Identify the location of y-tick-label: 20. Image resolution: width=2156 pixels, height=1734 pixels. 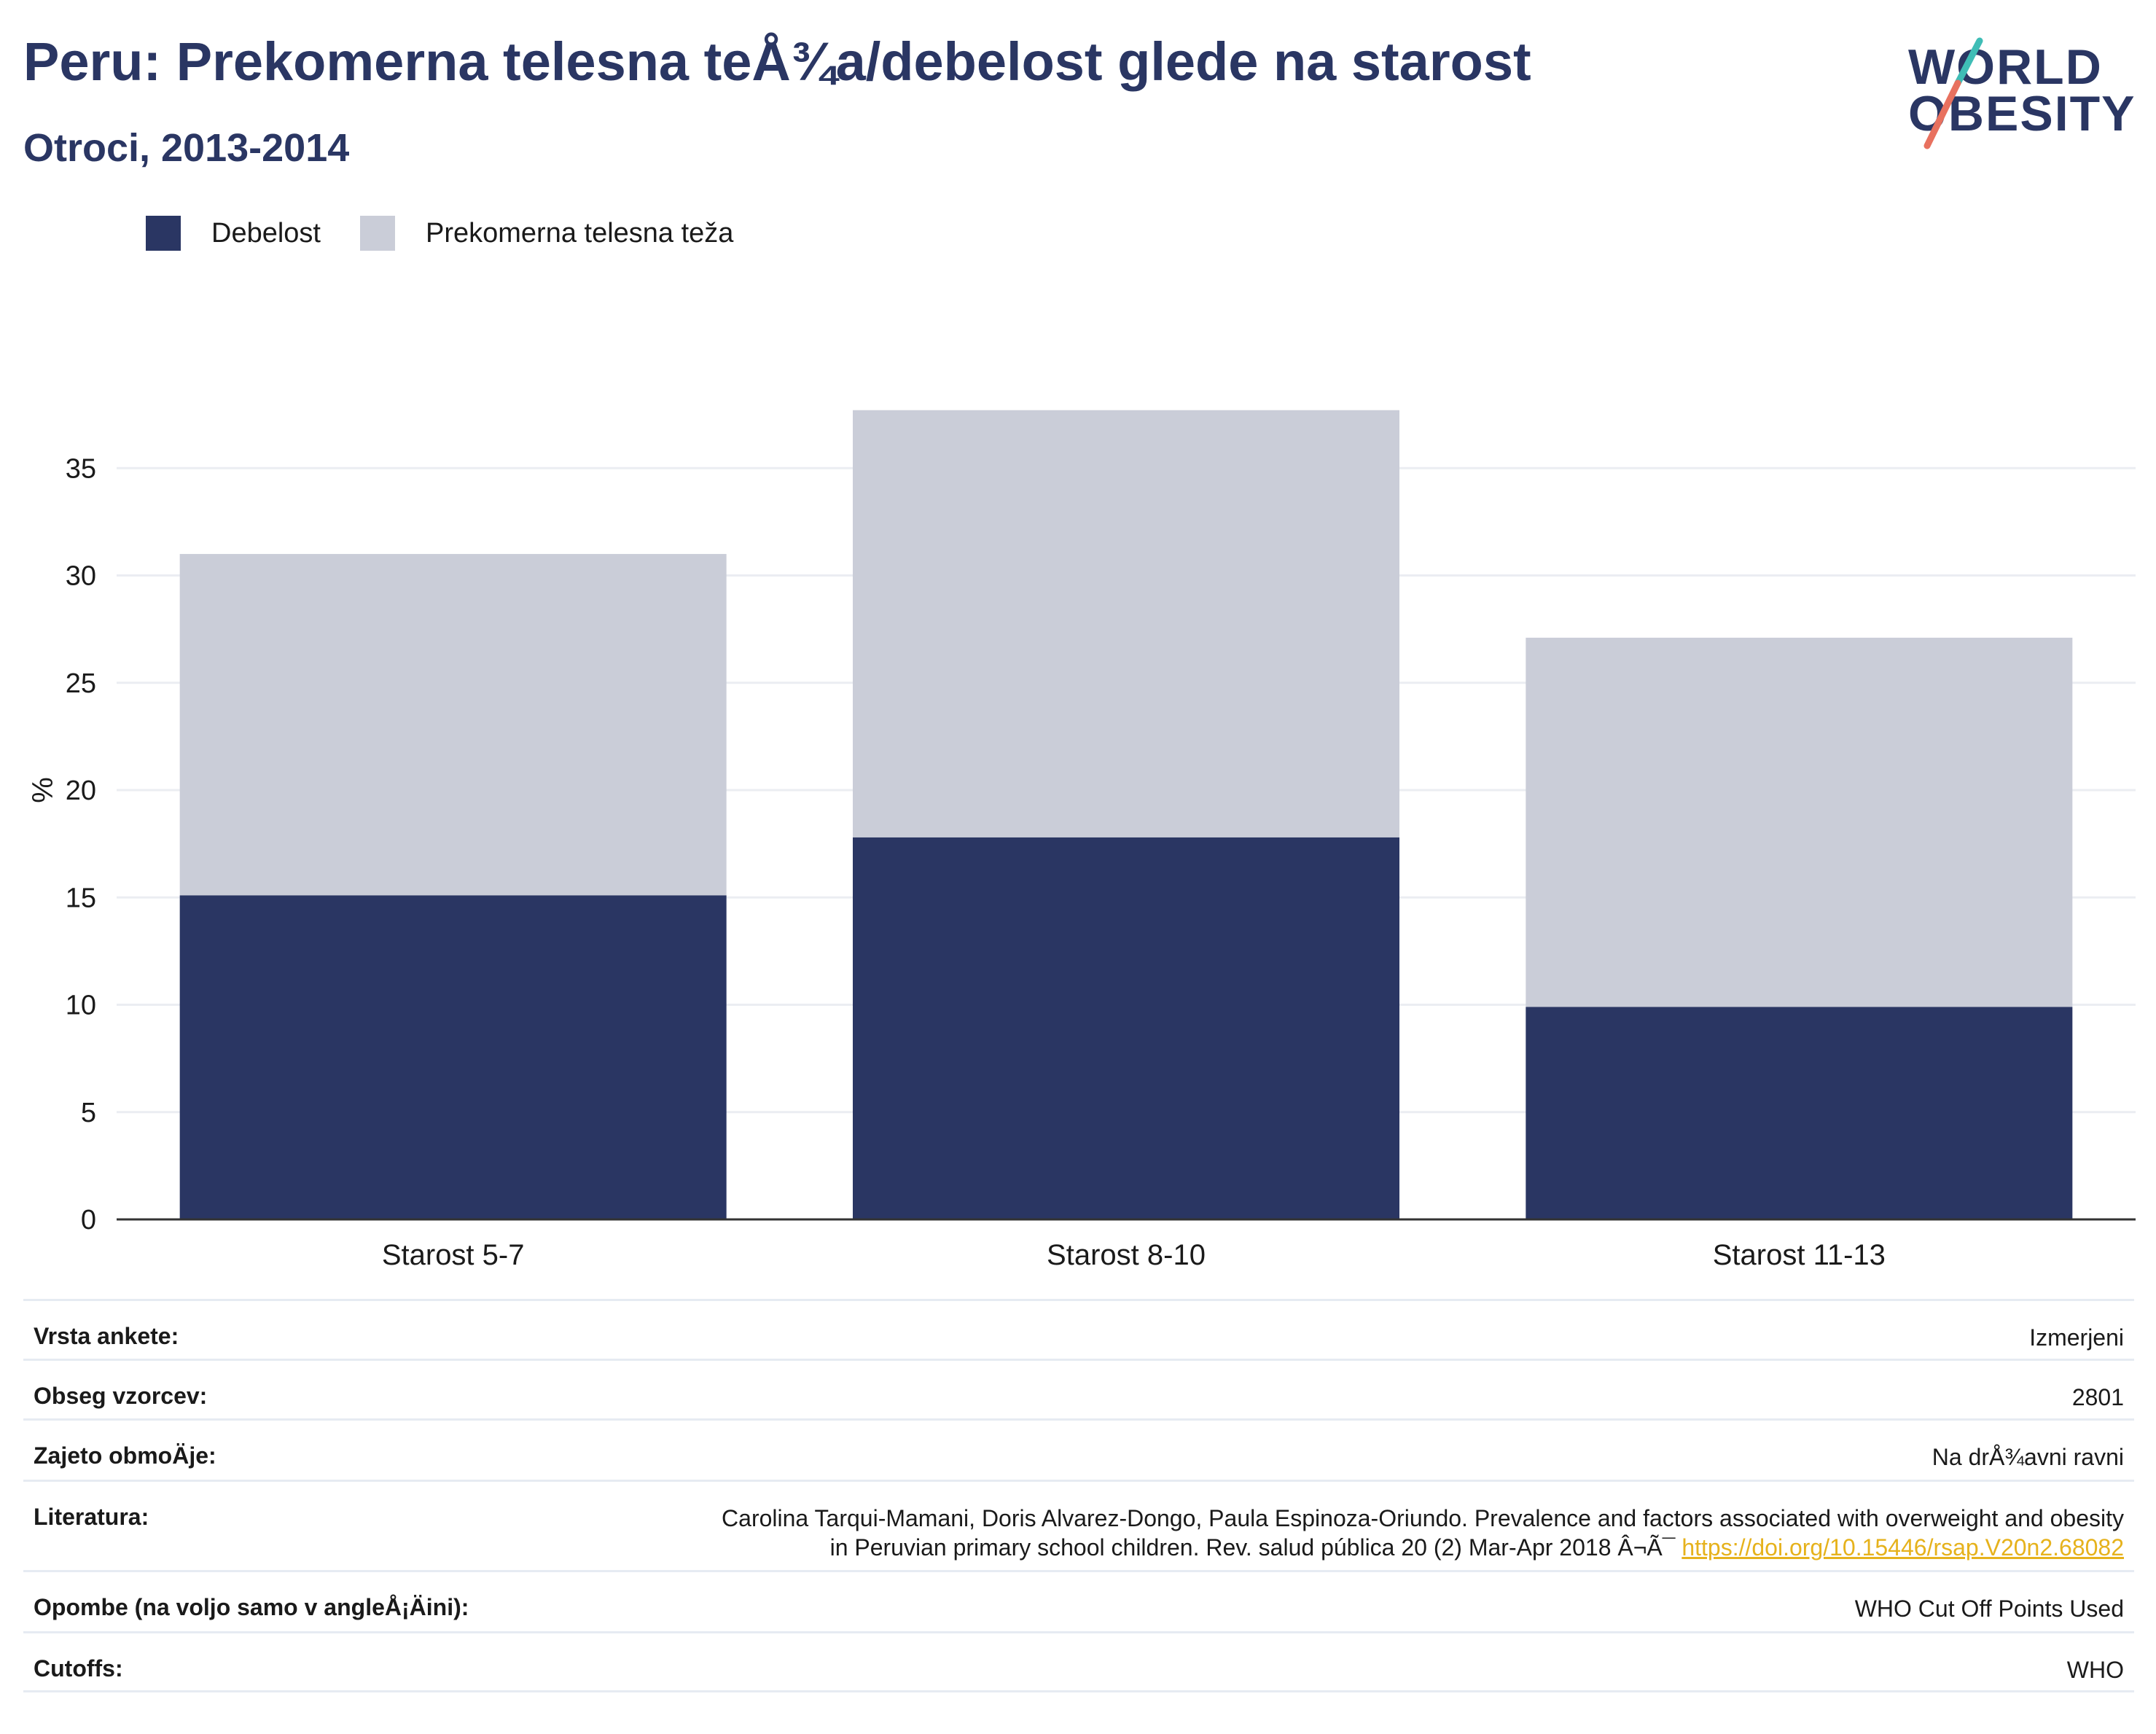
(81, 791).